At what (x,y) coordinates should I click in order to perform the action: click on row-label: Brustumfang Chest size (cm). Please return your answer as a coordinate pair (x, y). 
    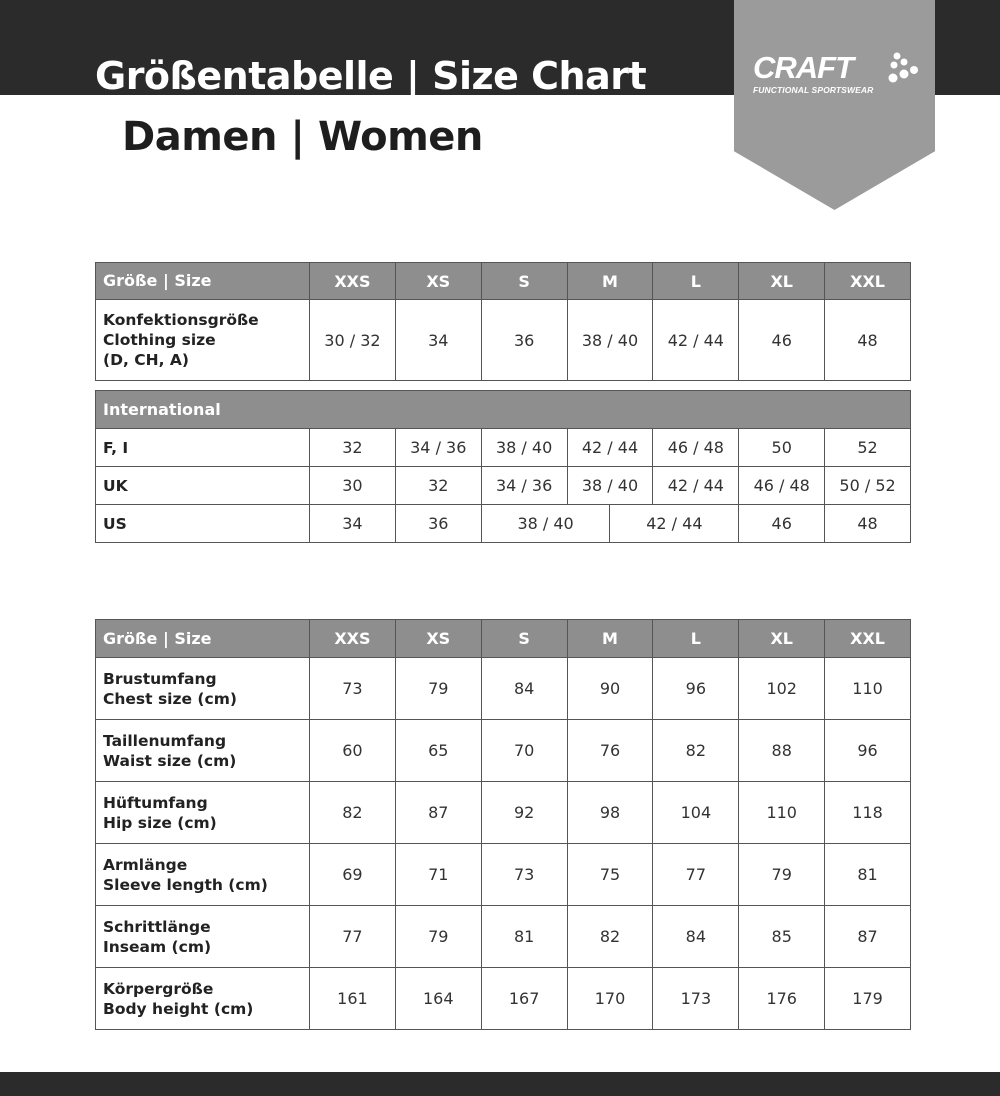
    Looking at the image, I should click on (203, 689).